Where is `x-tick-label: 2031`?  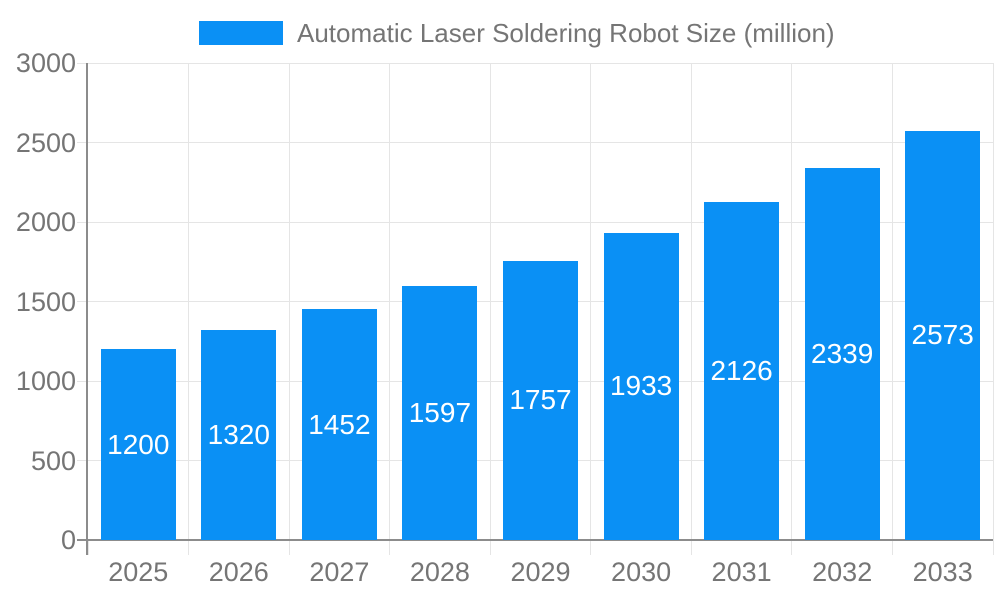 x-tick-label: 2031 is located at coordinates (741, 572).